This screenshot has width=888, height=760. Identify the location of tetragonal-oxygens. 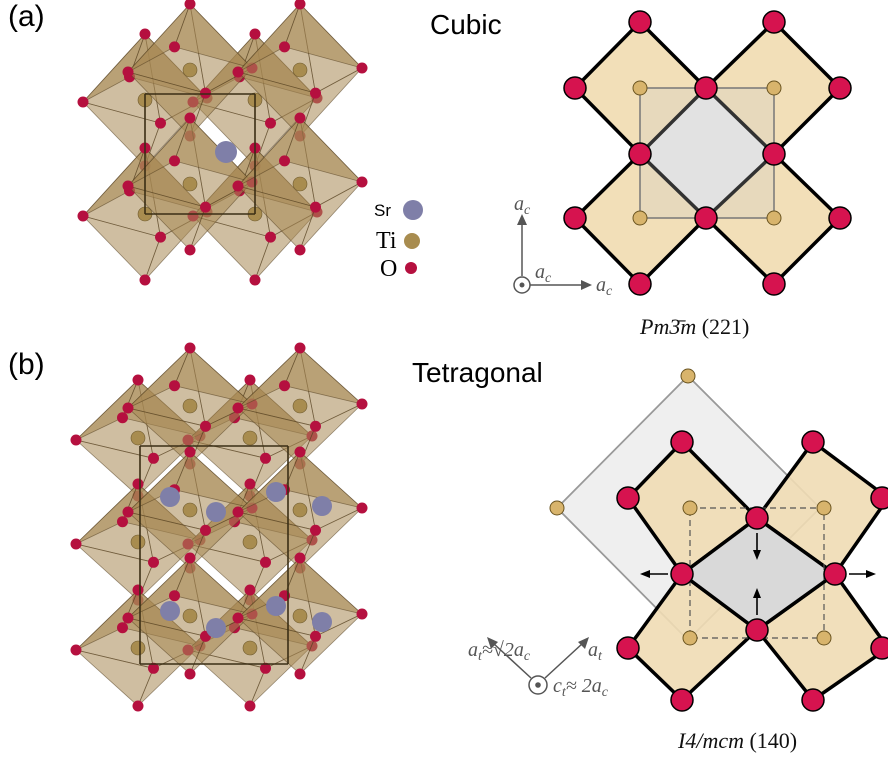
(752, 571).